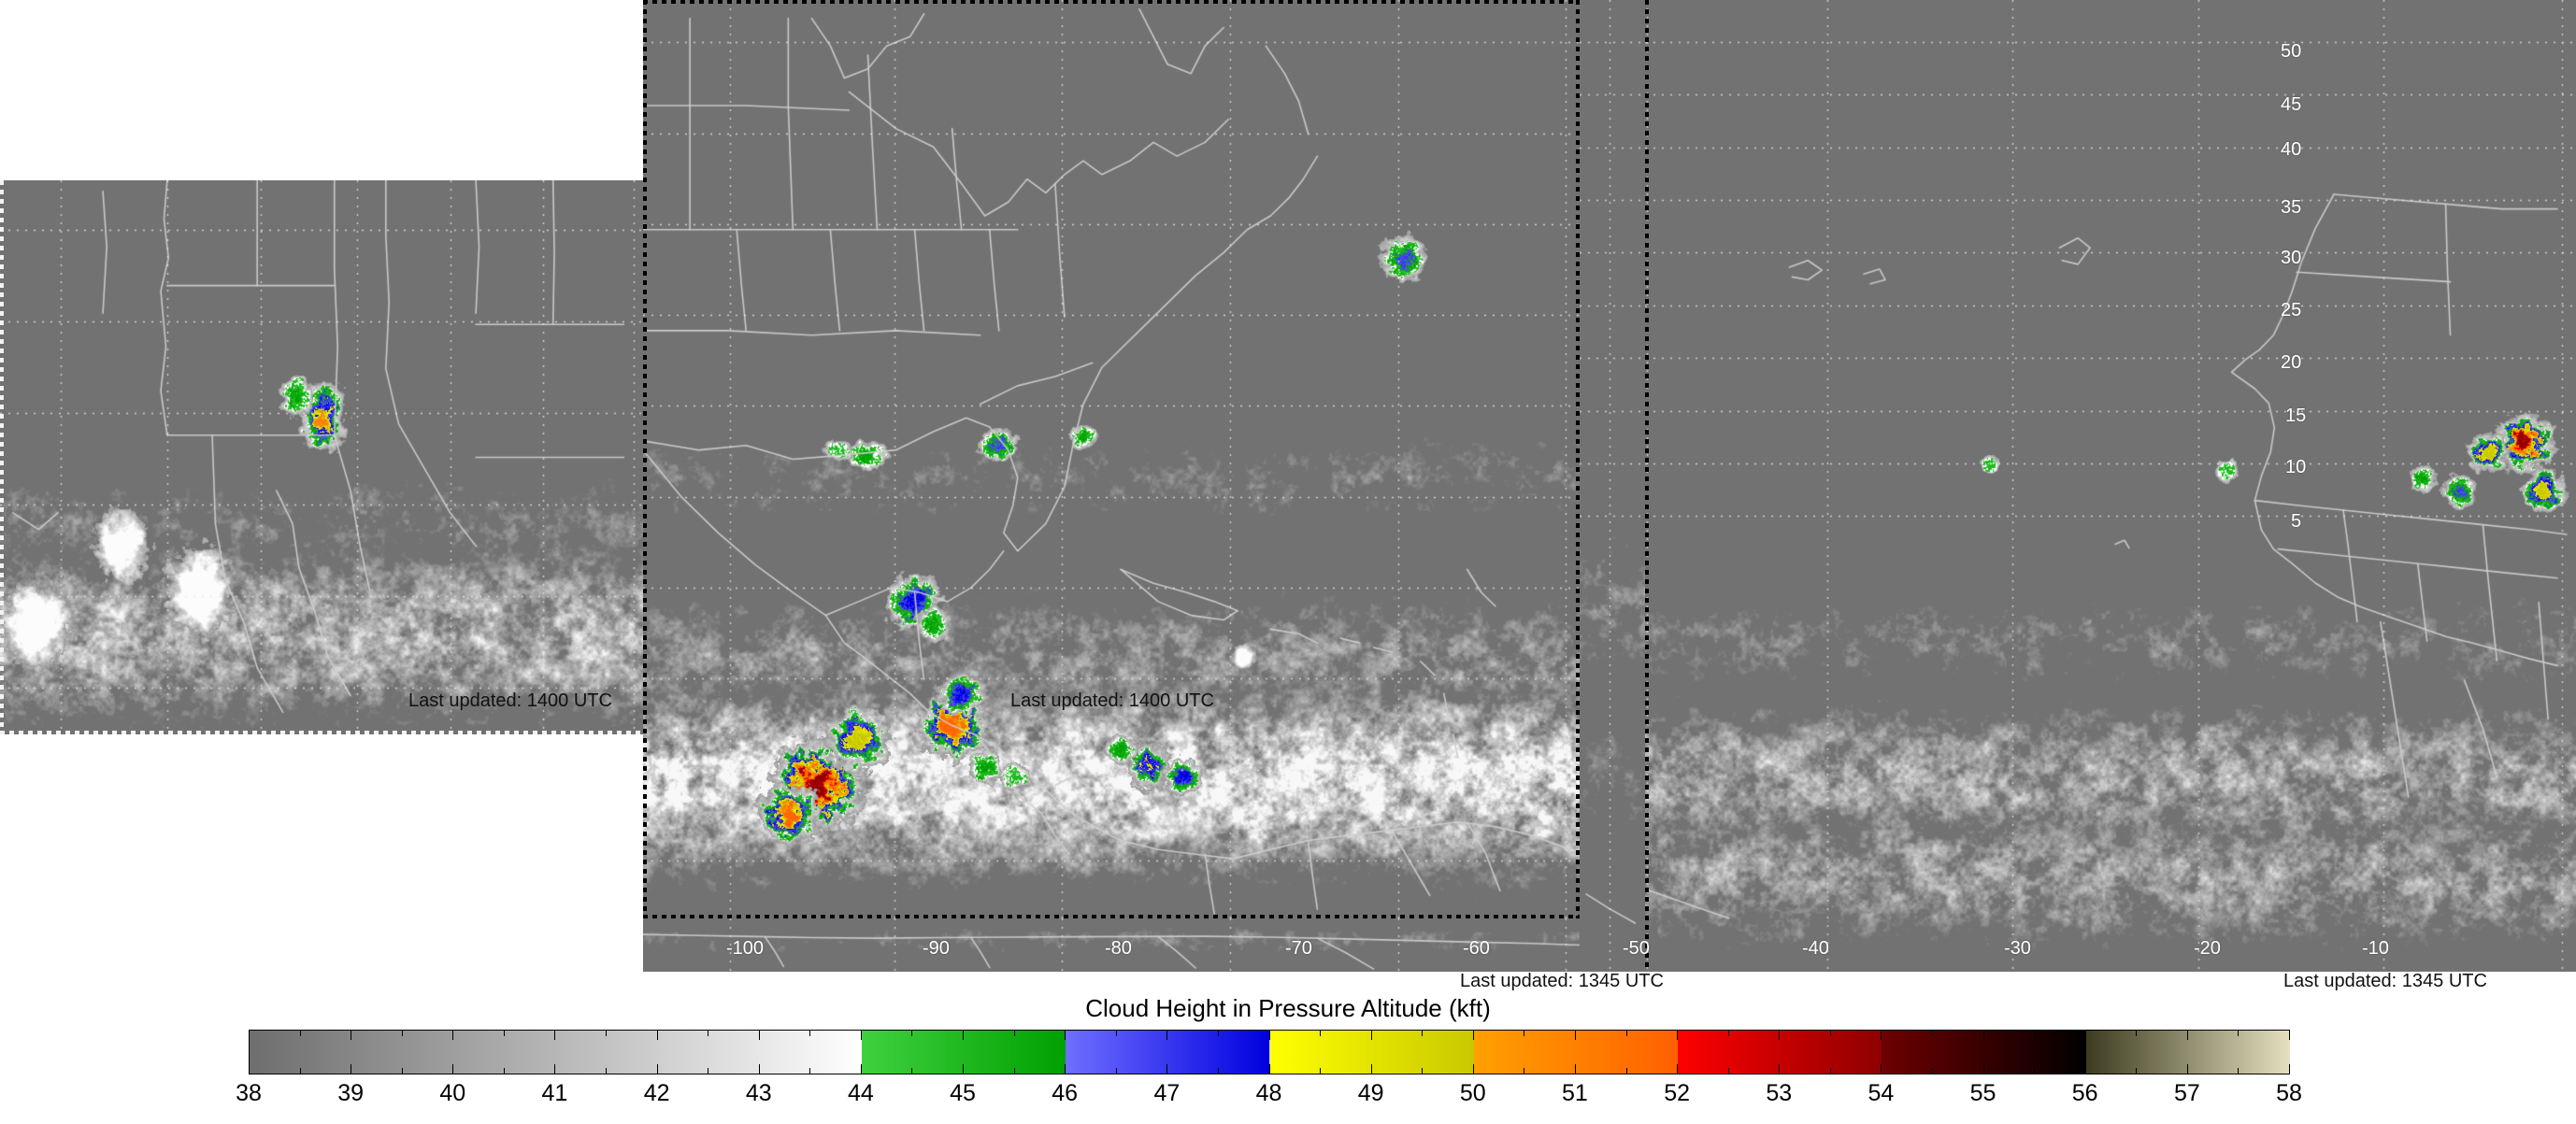  I want to click on central-lower-strip, so click(1111, 945).